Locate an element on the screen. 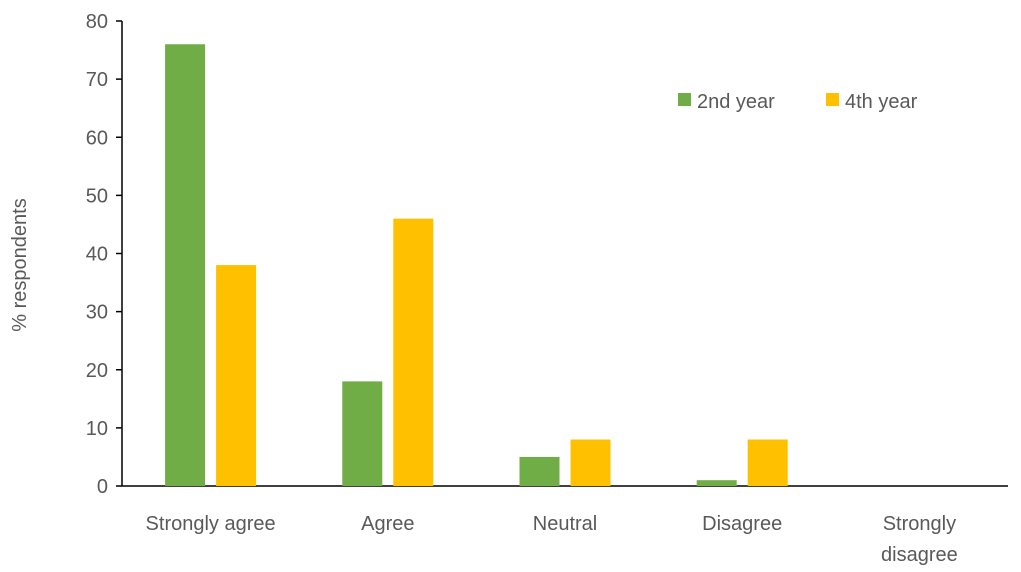 This screenshot has height=572, width=1021. x-tick-label: Disagree is located at coordinates (742, 524).